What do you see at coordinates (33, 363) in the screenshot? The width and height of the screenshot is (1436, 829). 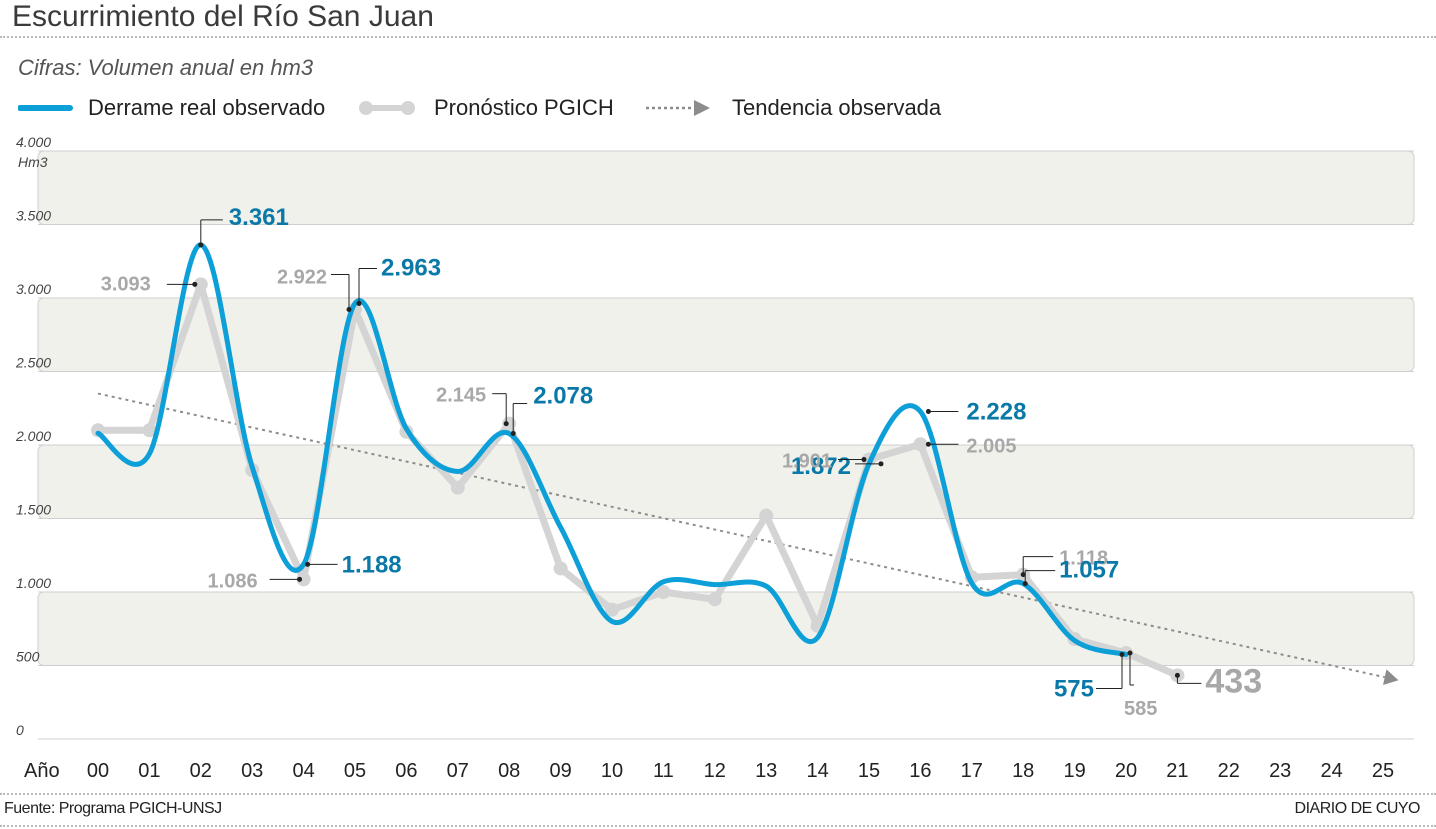 I see `y-tick-label: 2.500` at bounding box center [33, 363].